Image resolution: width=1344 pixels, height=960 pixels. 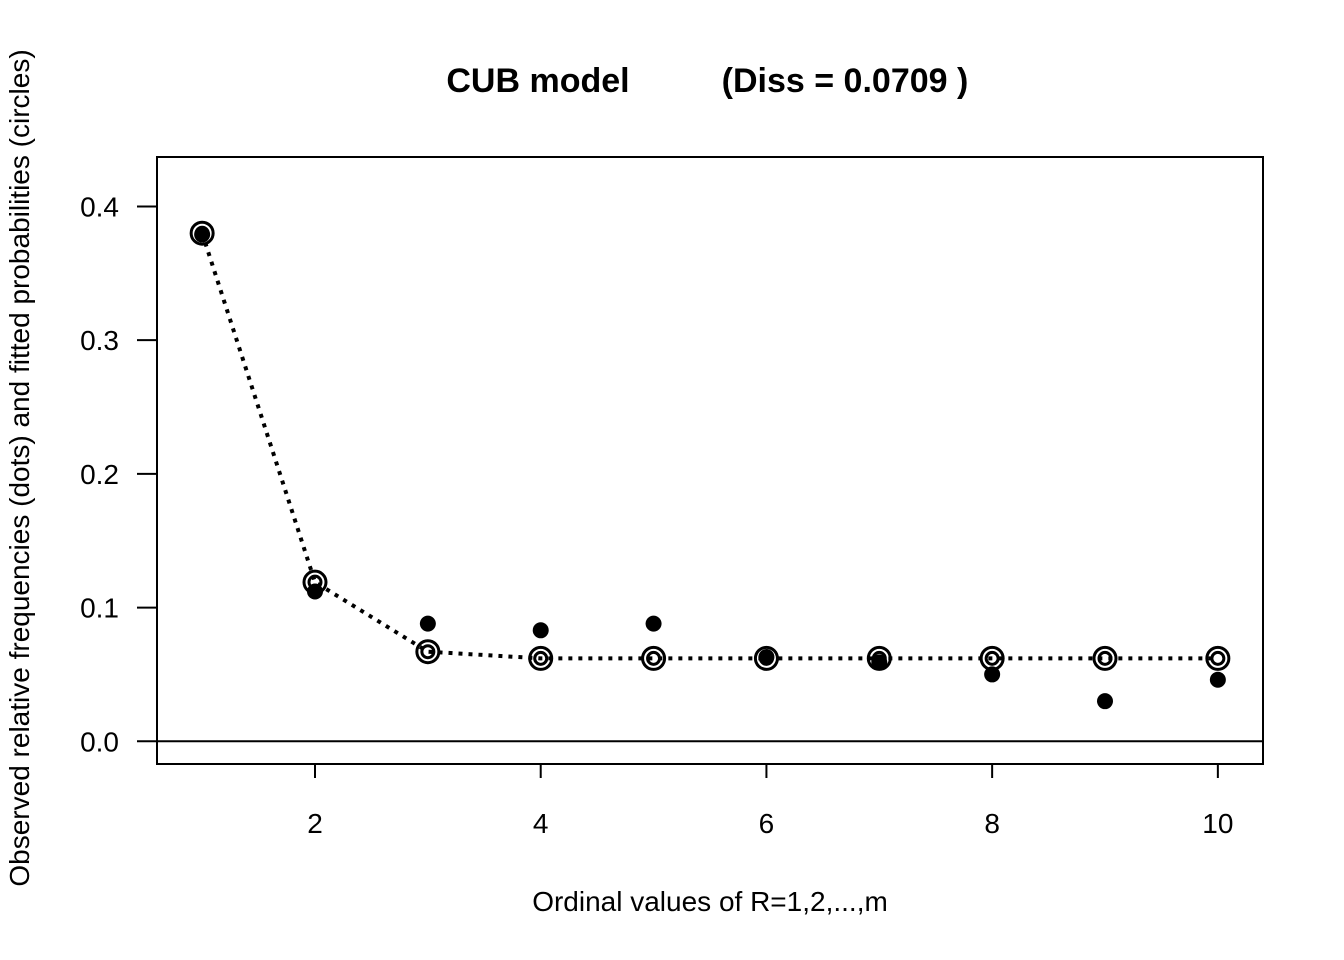 What do you see at coordinates (767, 823) in the screenshot?
I see `x-tick-label: 6` at bounding box center [767, 823].